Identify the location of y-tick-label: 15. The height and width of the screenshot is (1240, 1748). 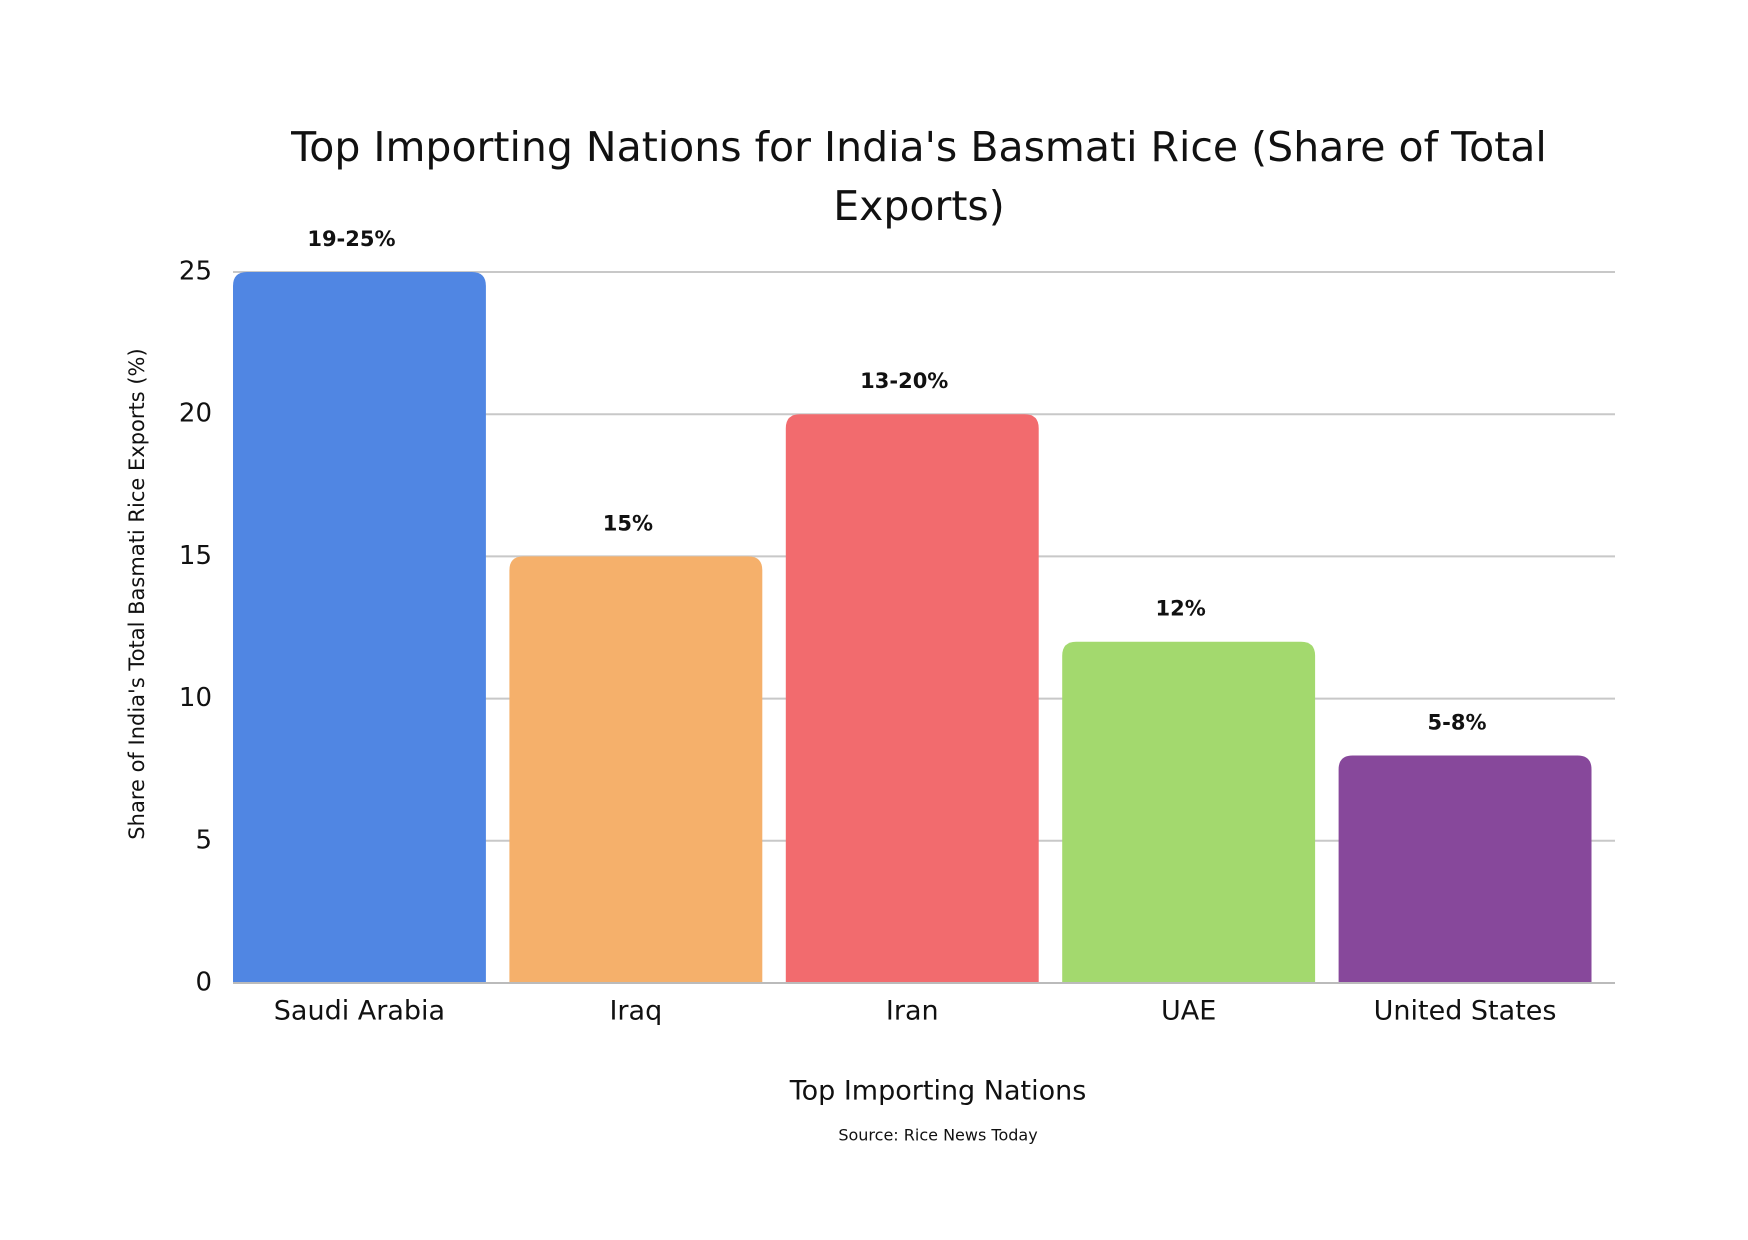
(195, 556).